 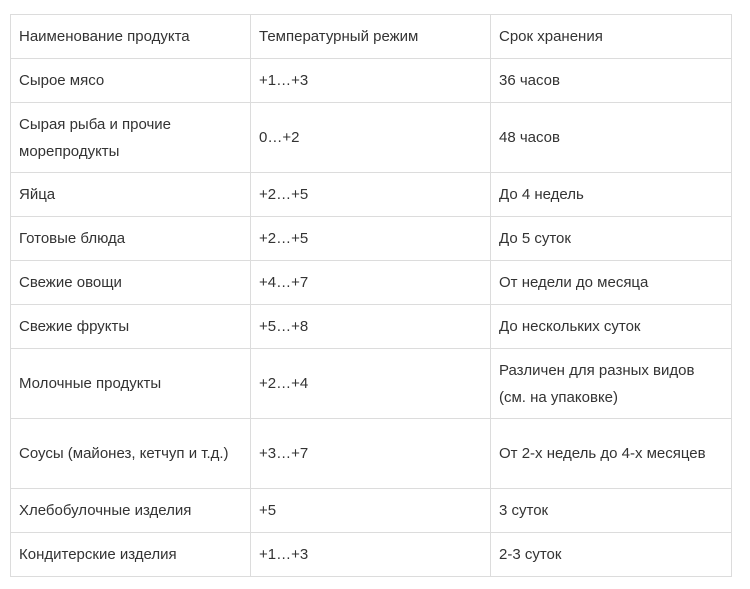 I want to click on table-row: Яйца +2…+5 До 4 недель, so click(x=371, y=194).